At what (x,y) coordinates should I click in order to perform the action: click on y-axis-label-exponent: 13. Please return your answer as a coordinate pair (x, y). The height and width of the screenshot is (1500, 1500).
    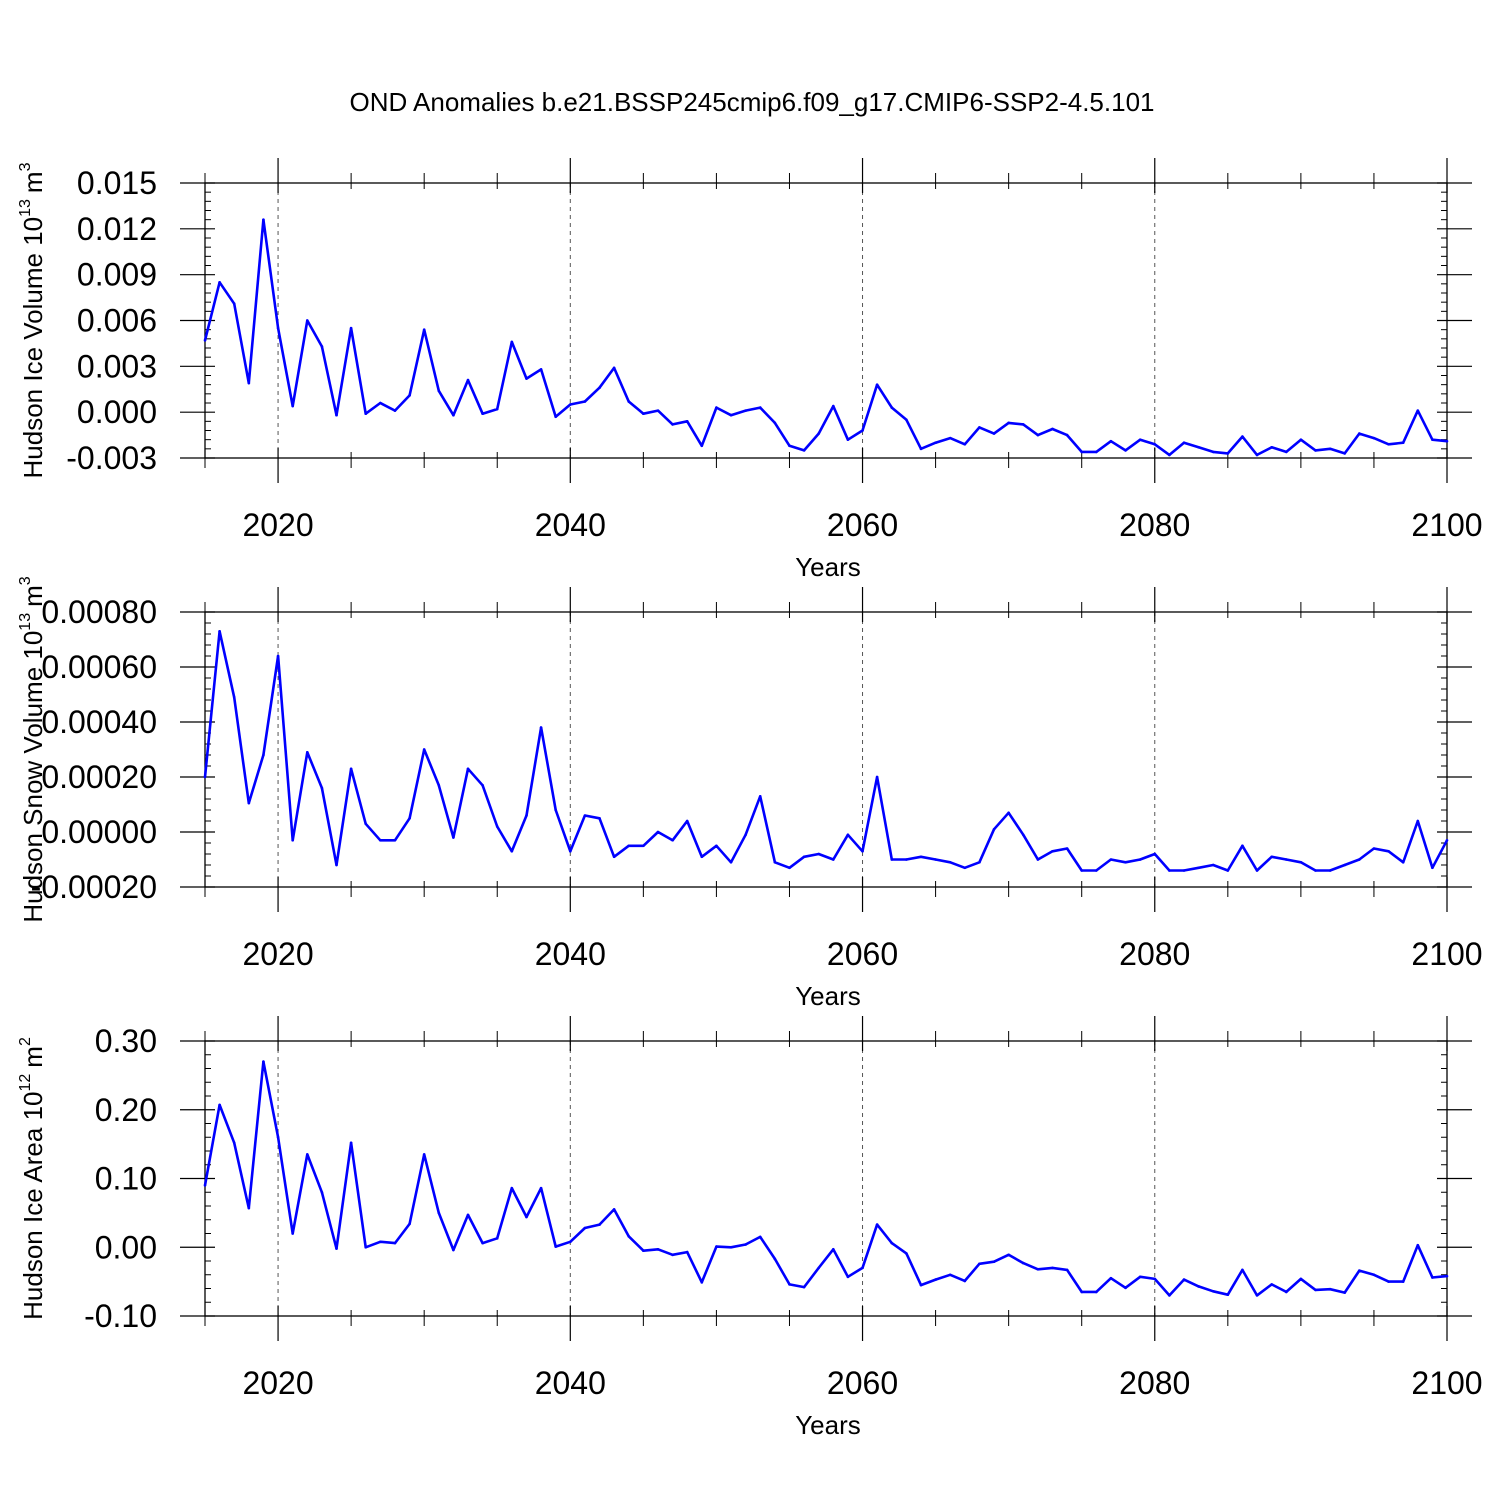
    Looking at the image, I should click on (25, 208).